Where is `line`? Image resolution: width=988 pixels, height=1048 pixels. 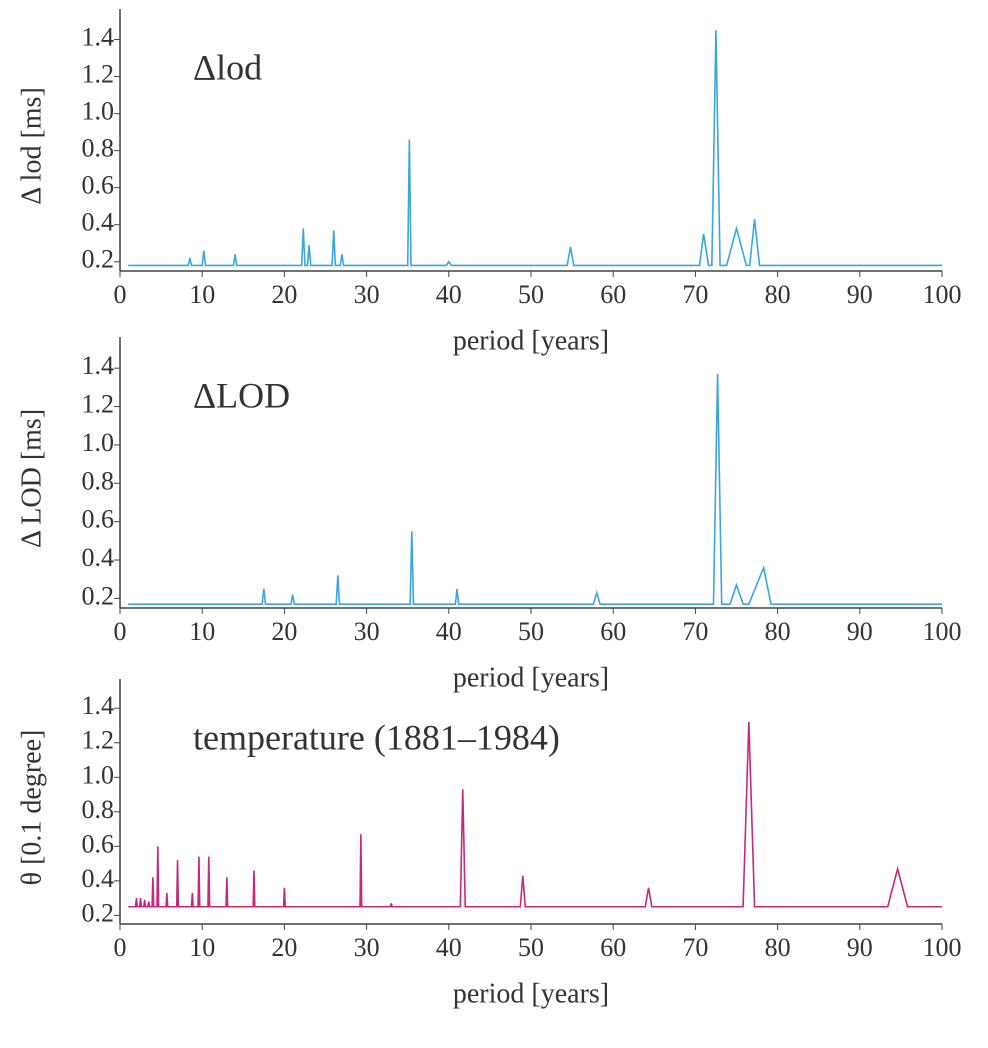 line is located at coordinates (535, 815).